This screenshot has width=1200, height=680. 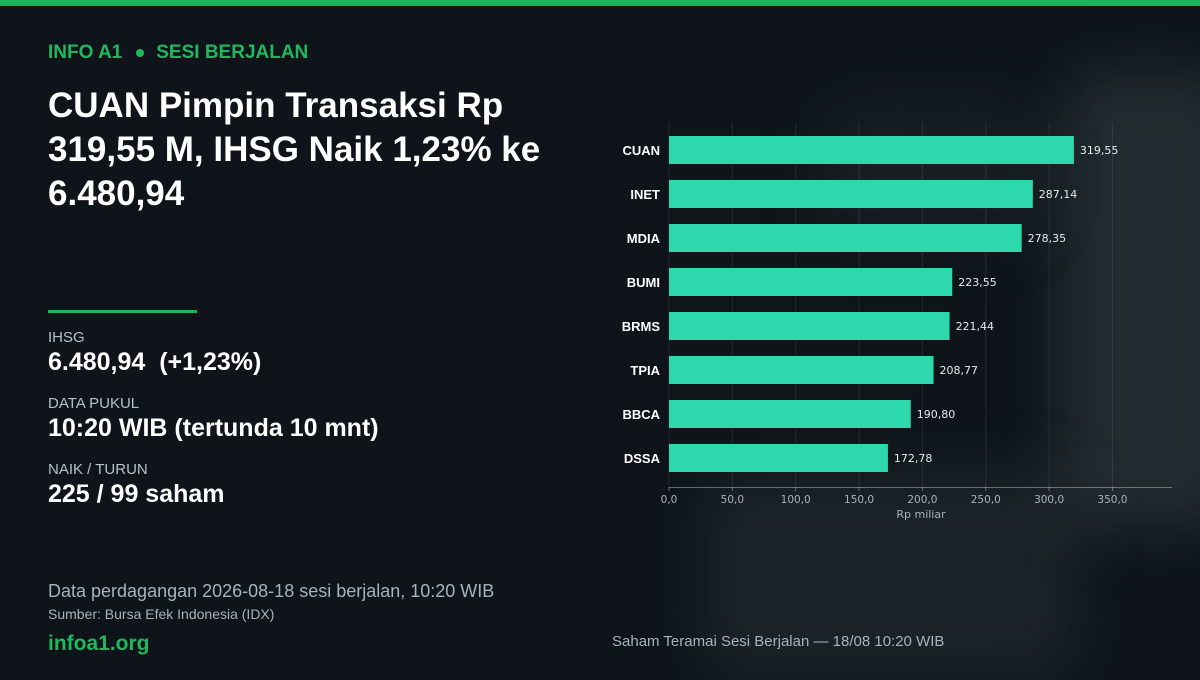 What do you see at coordinates (85, 52) in the screenshot?
I see `brand-label: INFO A1` at bounding box center [85, 52].